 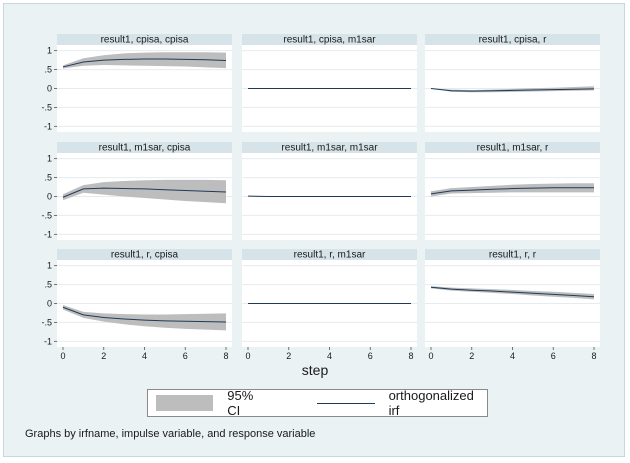 I want to click on panel-title: result1, r, r, so click(x=513, y=255).